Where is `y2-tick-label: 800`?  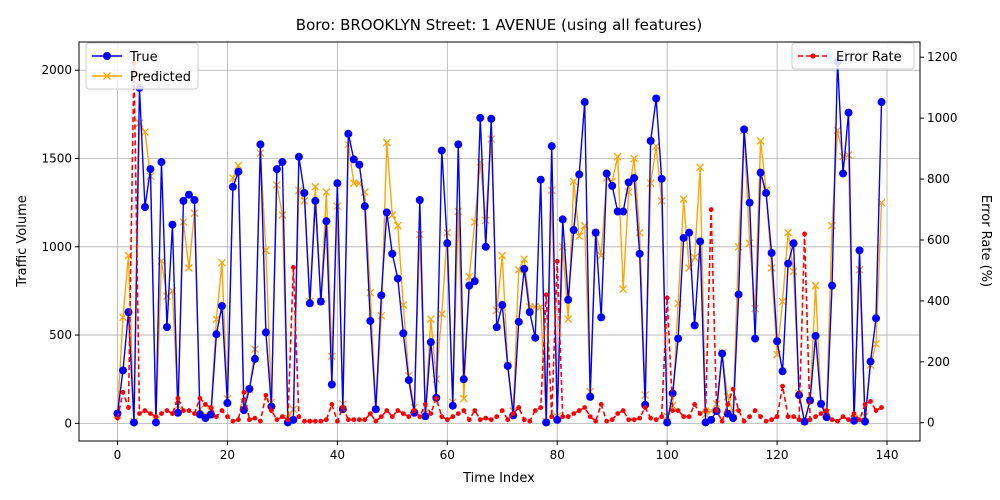
y2-tick-label: 800 is located at coordinates (938, 179).